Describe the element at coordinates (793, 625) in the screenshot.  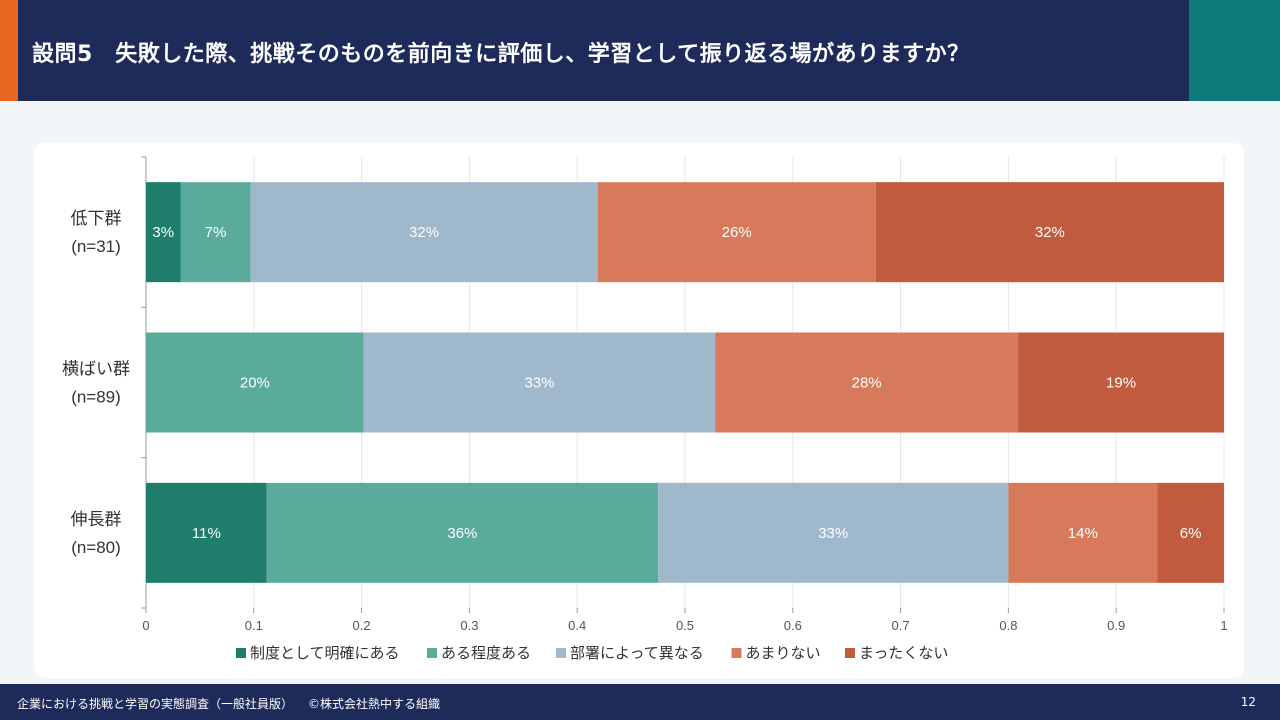
I see `x-tick-label: 0.6` at that location.